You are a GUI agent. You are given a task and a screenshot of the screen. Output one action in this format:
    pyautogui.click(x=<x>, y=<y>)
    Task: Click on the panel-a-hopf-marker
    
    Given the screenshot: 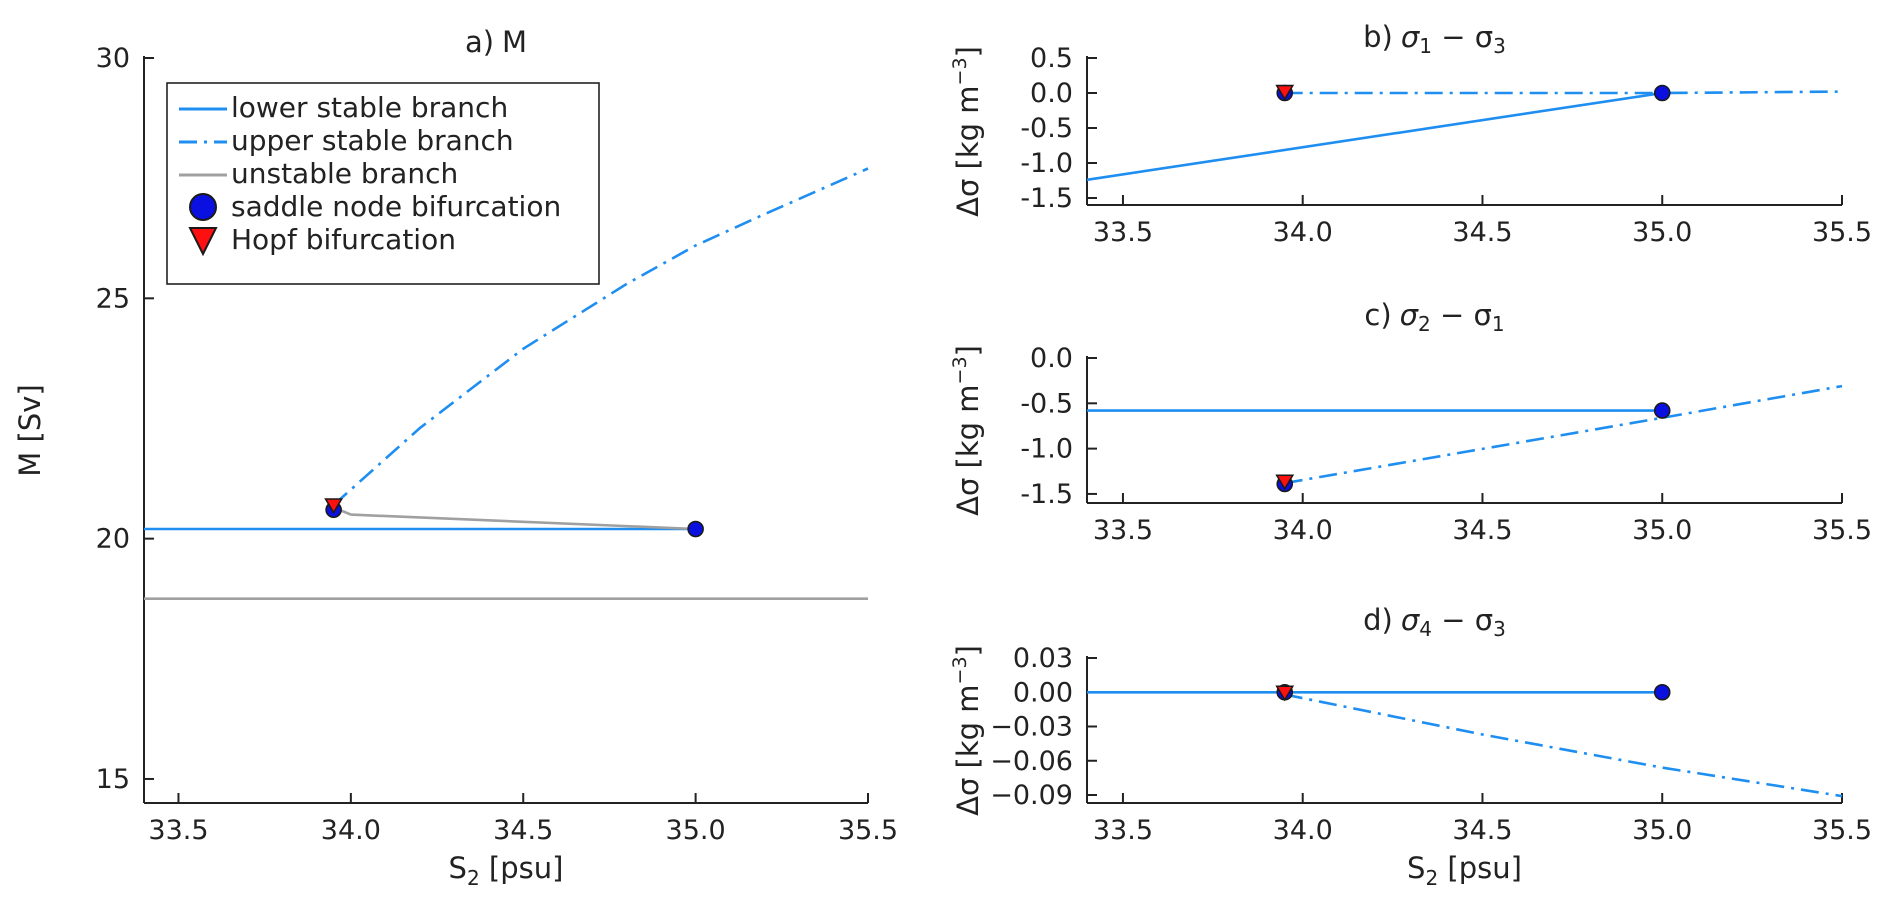 What is the action you would take?
    pyautogui.click(x=334, y=506)
    